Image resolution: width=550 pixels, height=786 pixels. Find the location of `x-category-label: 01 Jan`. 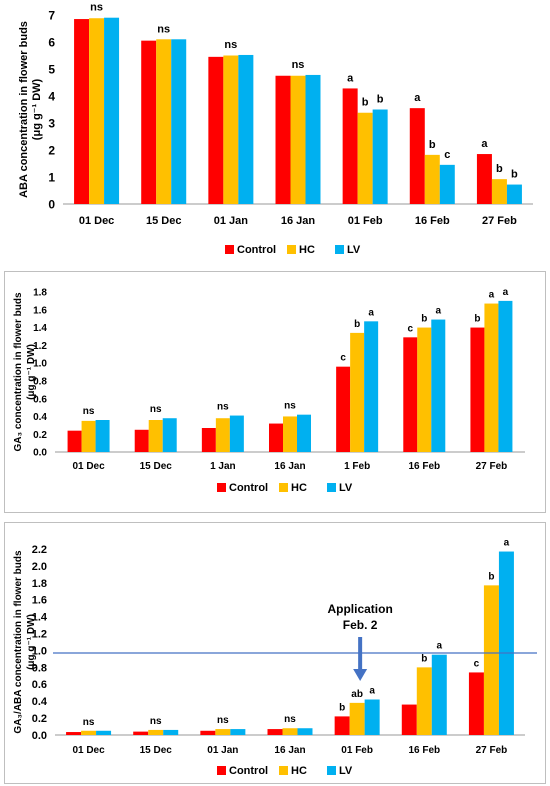

x-category-label: 01 Jan is located at coordinates (231, 221).